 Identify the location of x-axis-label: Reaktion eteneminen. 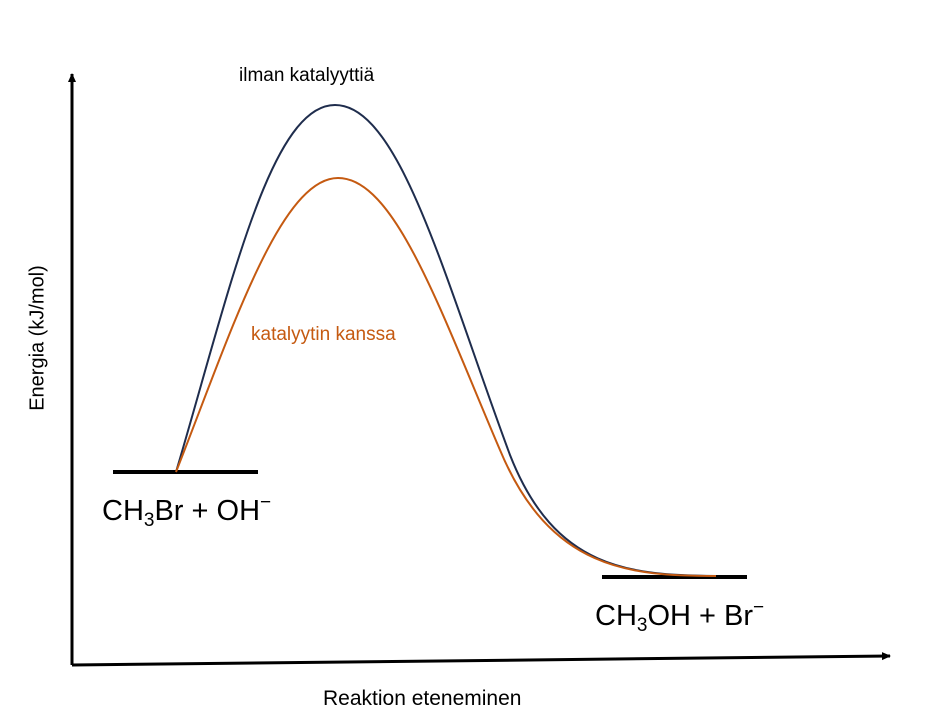
(422, 698).